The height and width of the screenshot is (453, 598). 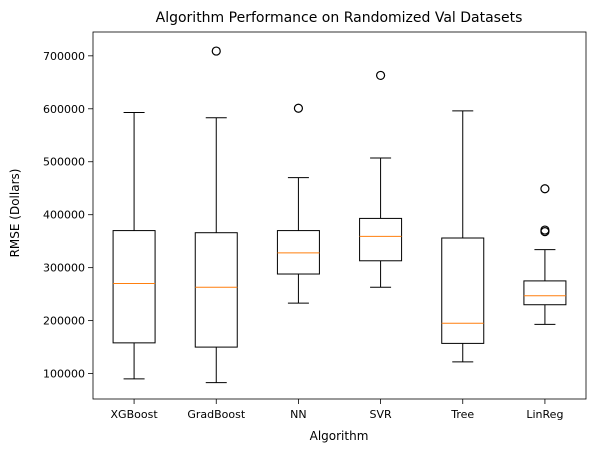 I want to click on x-tick-label: XGBoost, so click(x=135, y=414).